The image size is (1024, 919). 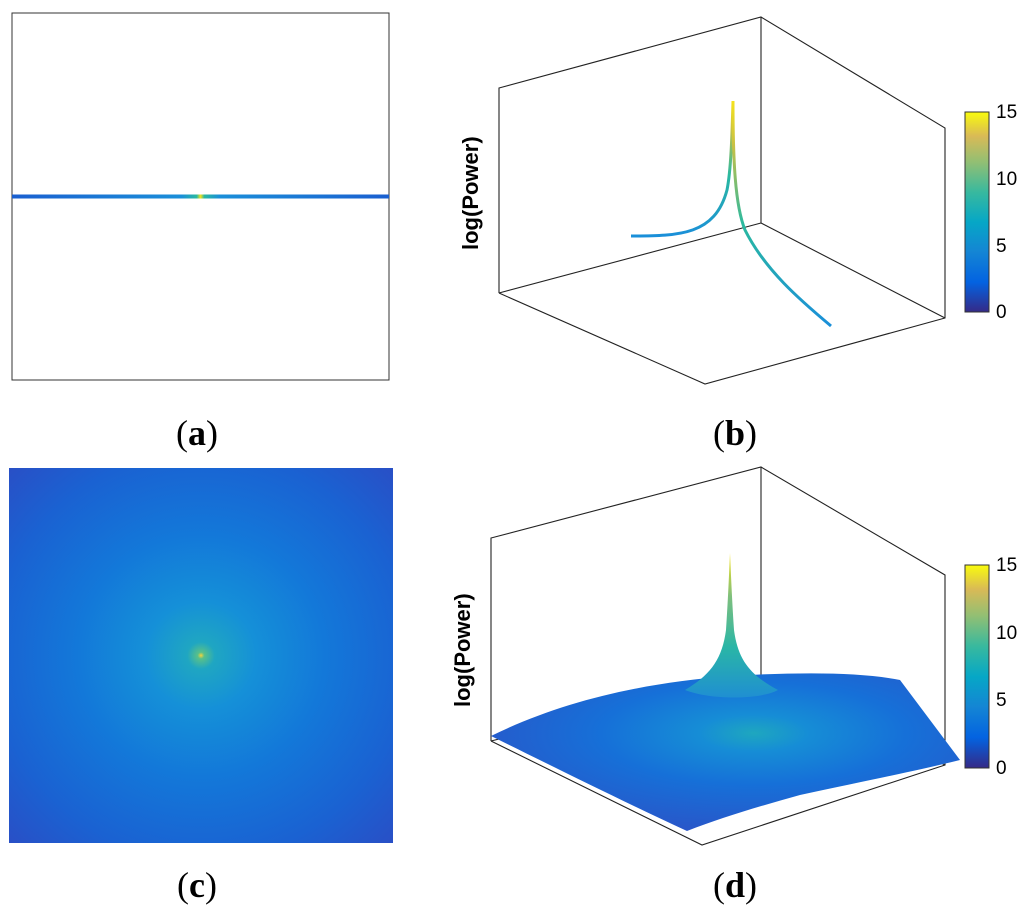 I want to click on panel-d-tick-5: 5, so click(x=1001, y=700).